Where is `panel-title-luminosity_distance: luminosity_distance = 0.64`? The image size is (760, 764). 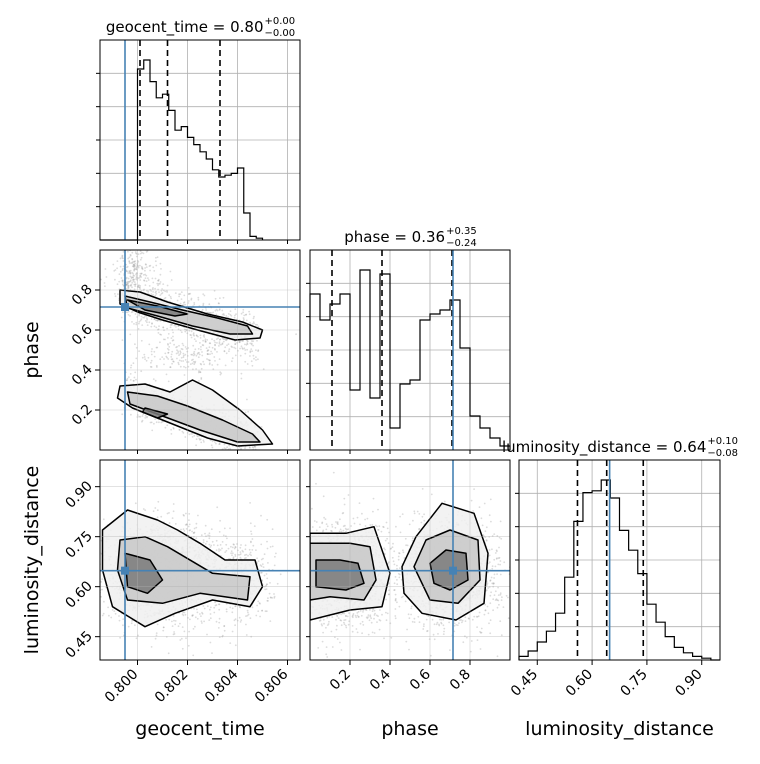
panel-title-luminosity_distance: luminosity_distance = 0.64 is located at coordinates (604, 447).